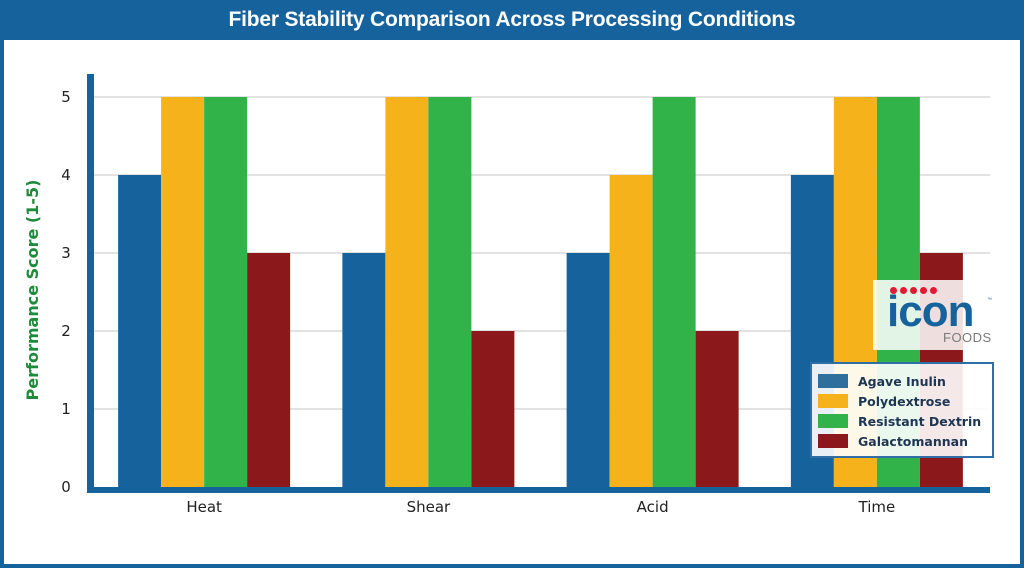 The image size is (1024, 568). What do you see at coordinates (66, 409) in the screenshot?
I see `y-tick-label: 1` at bounding box center [66, 409].